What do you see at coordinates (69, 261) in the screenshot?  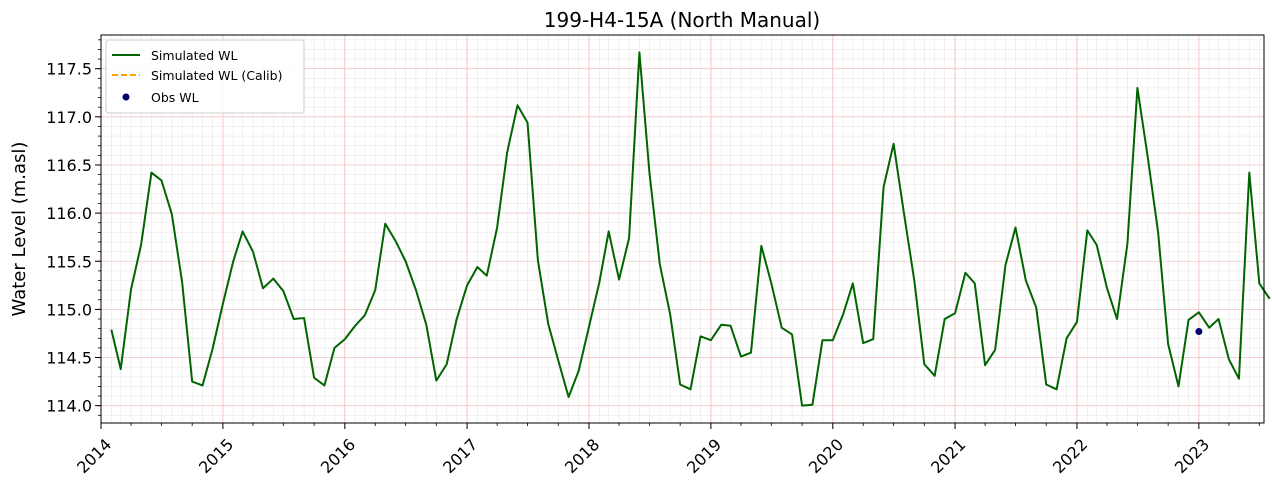 I see `y-tick-label: 115.5` at bounding box center [69, 261].